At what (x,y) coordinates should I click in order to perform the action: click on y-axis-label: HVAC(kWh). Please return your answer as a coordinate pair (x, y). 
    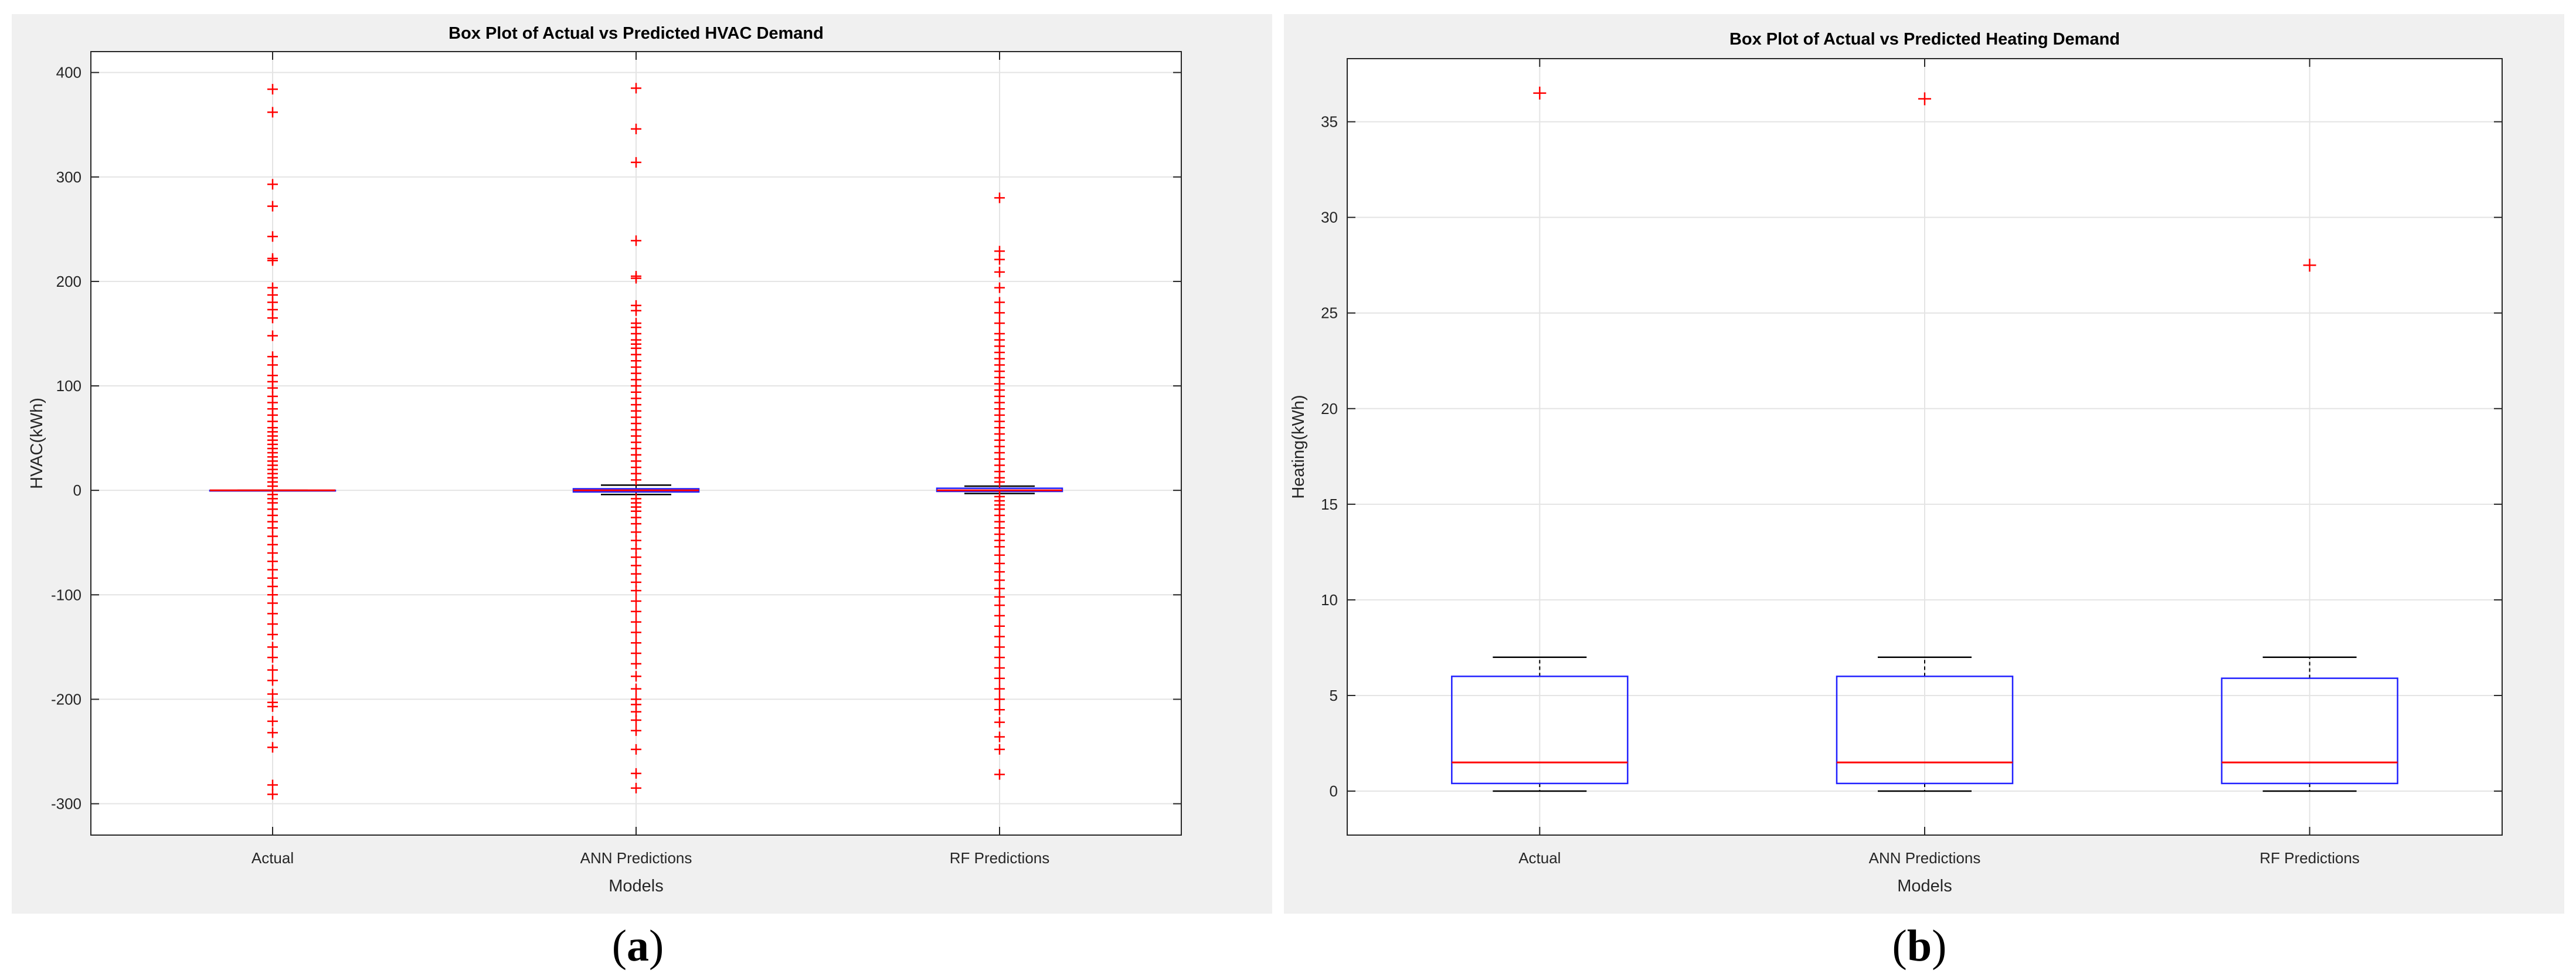
    Looking at the image, I should click on (37, 443).